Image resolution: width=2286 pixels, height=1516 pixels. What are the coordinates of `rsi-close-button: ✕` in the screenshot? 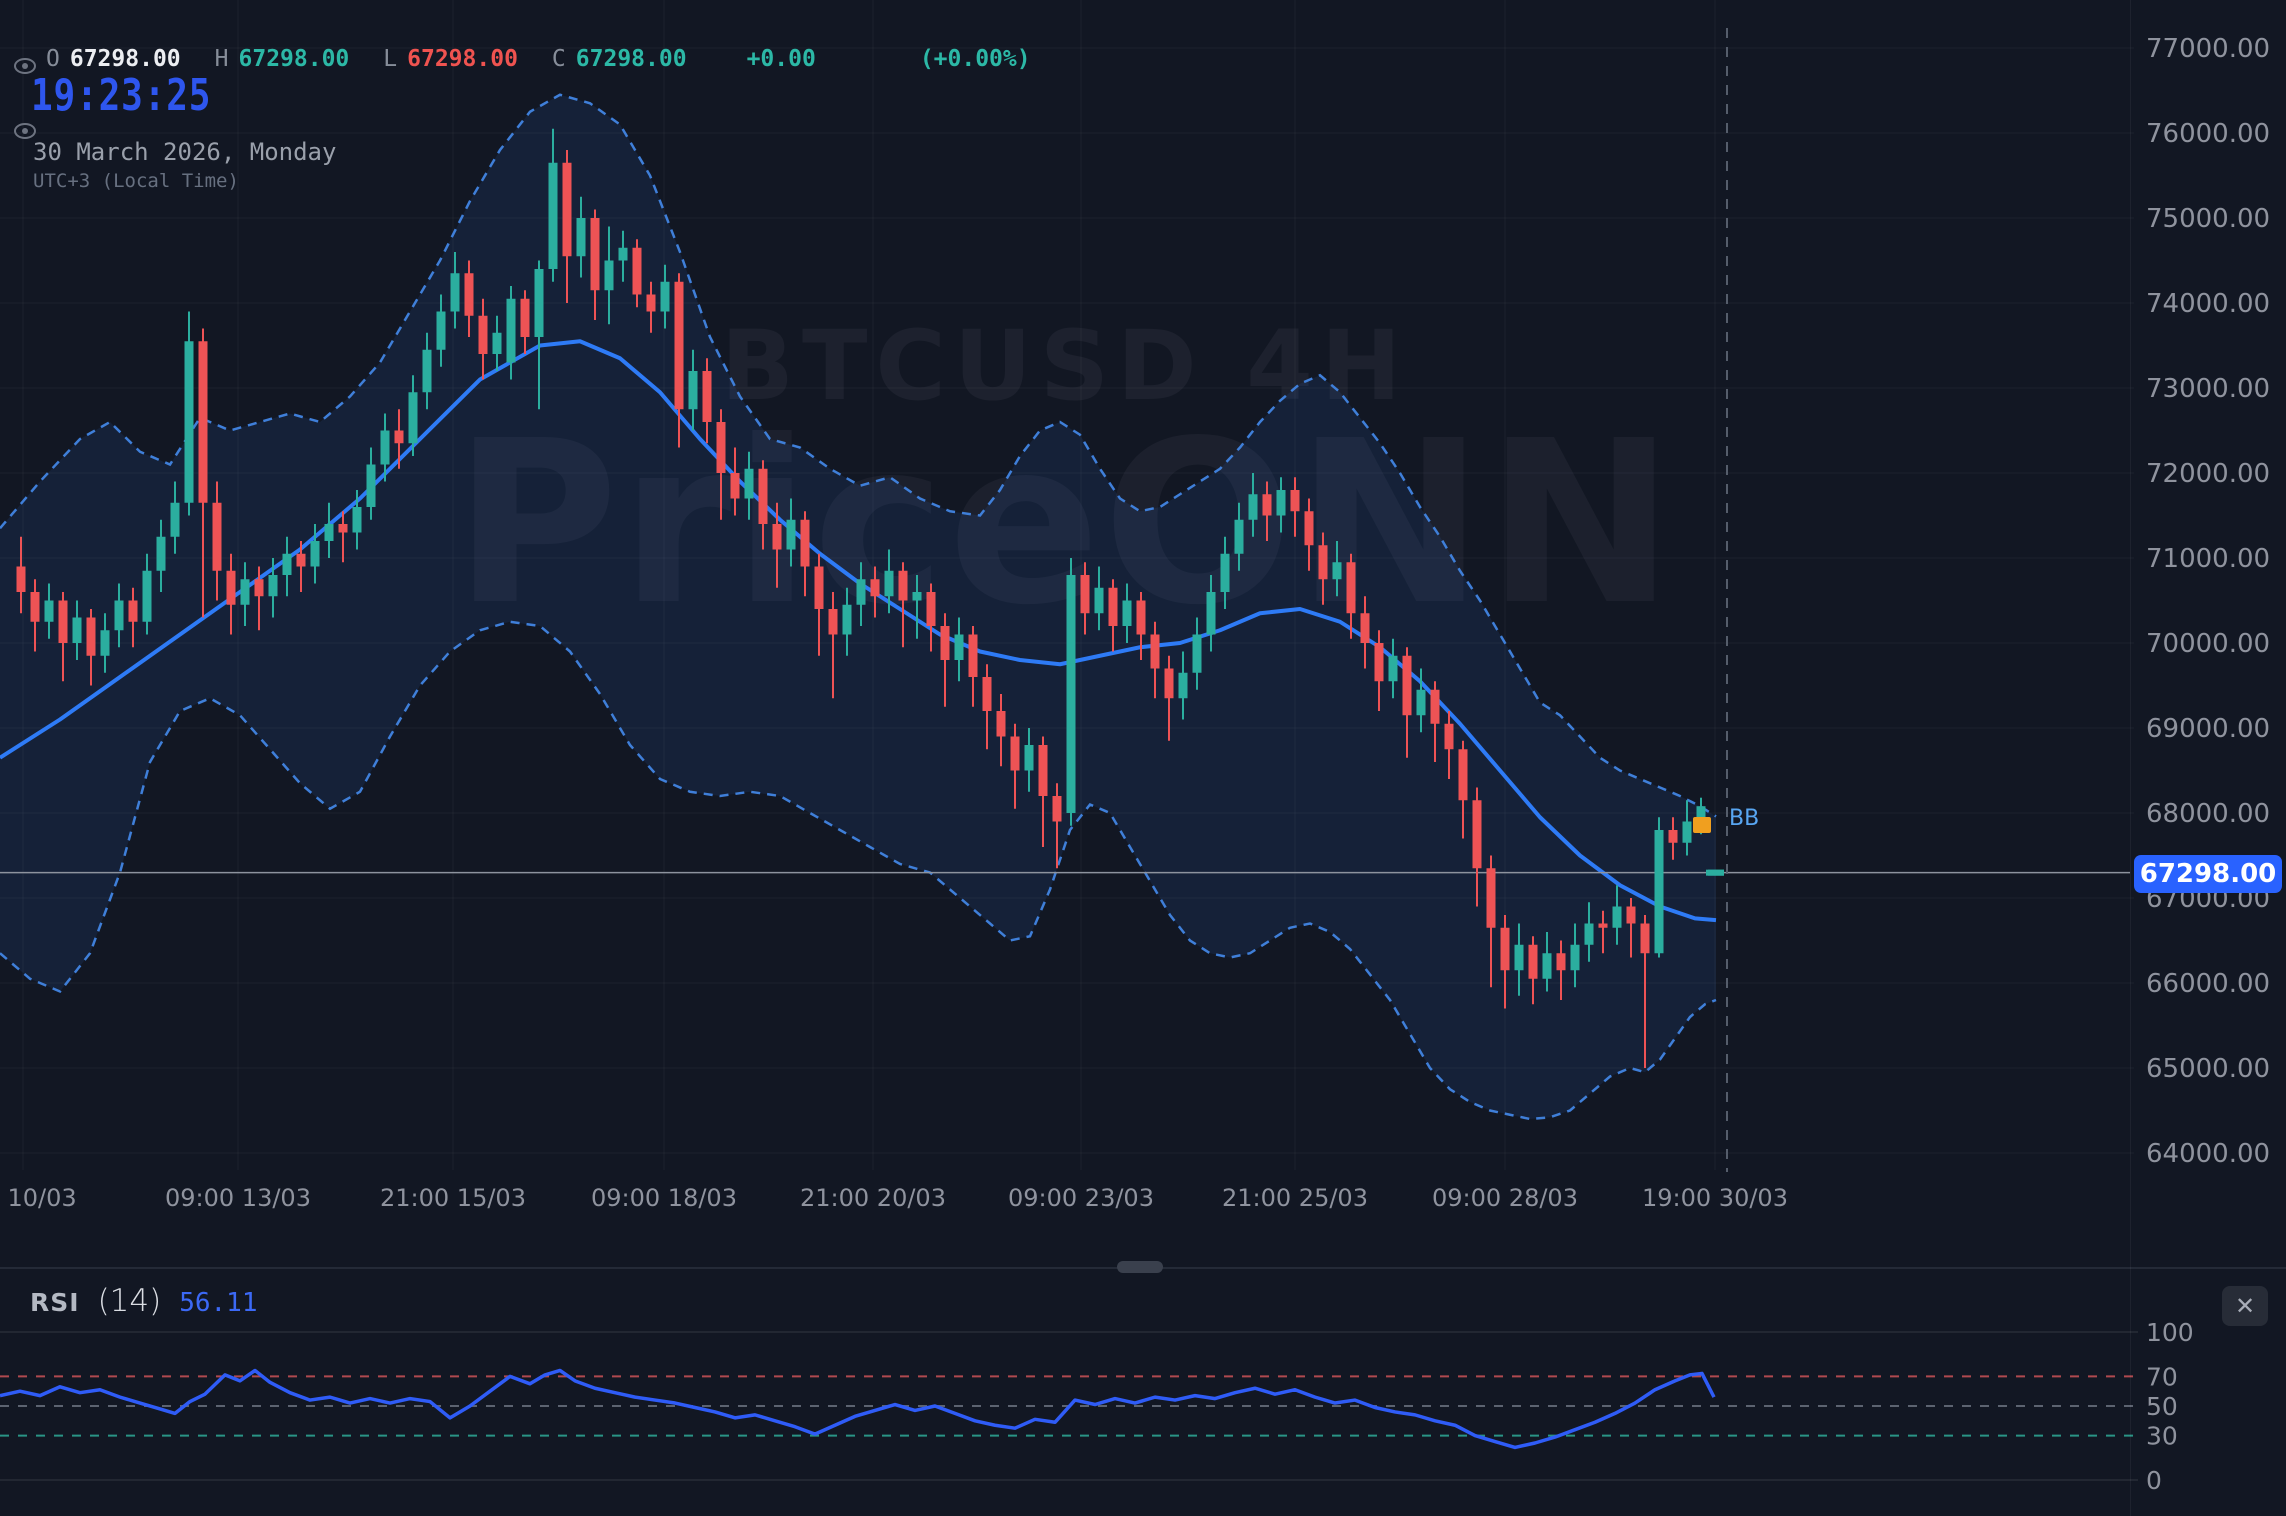 It's located at (2245, 1306).